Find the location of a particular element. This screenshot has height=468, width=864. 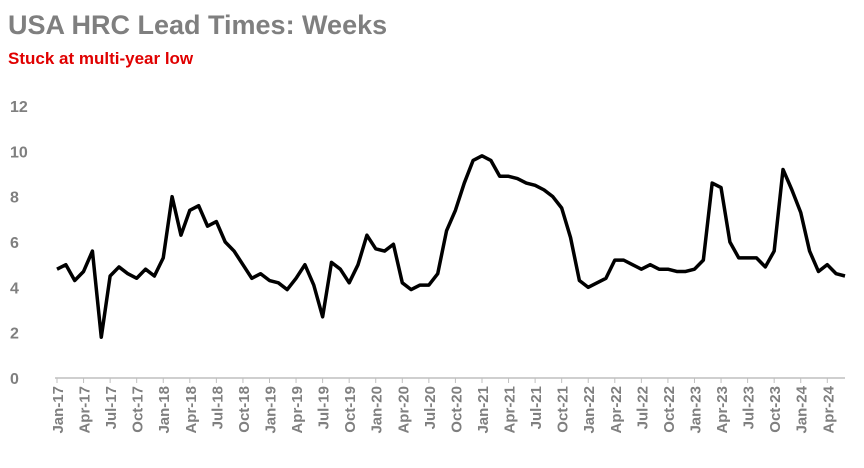

x-tick-label: Apr-24 is located at coordinates (828, 409).